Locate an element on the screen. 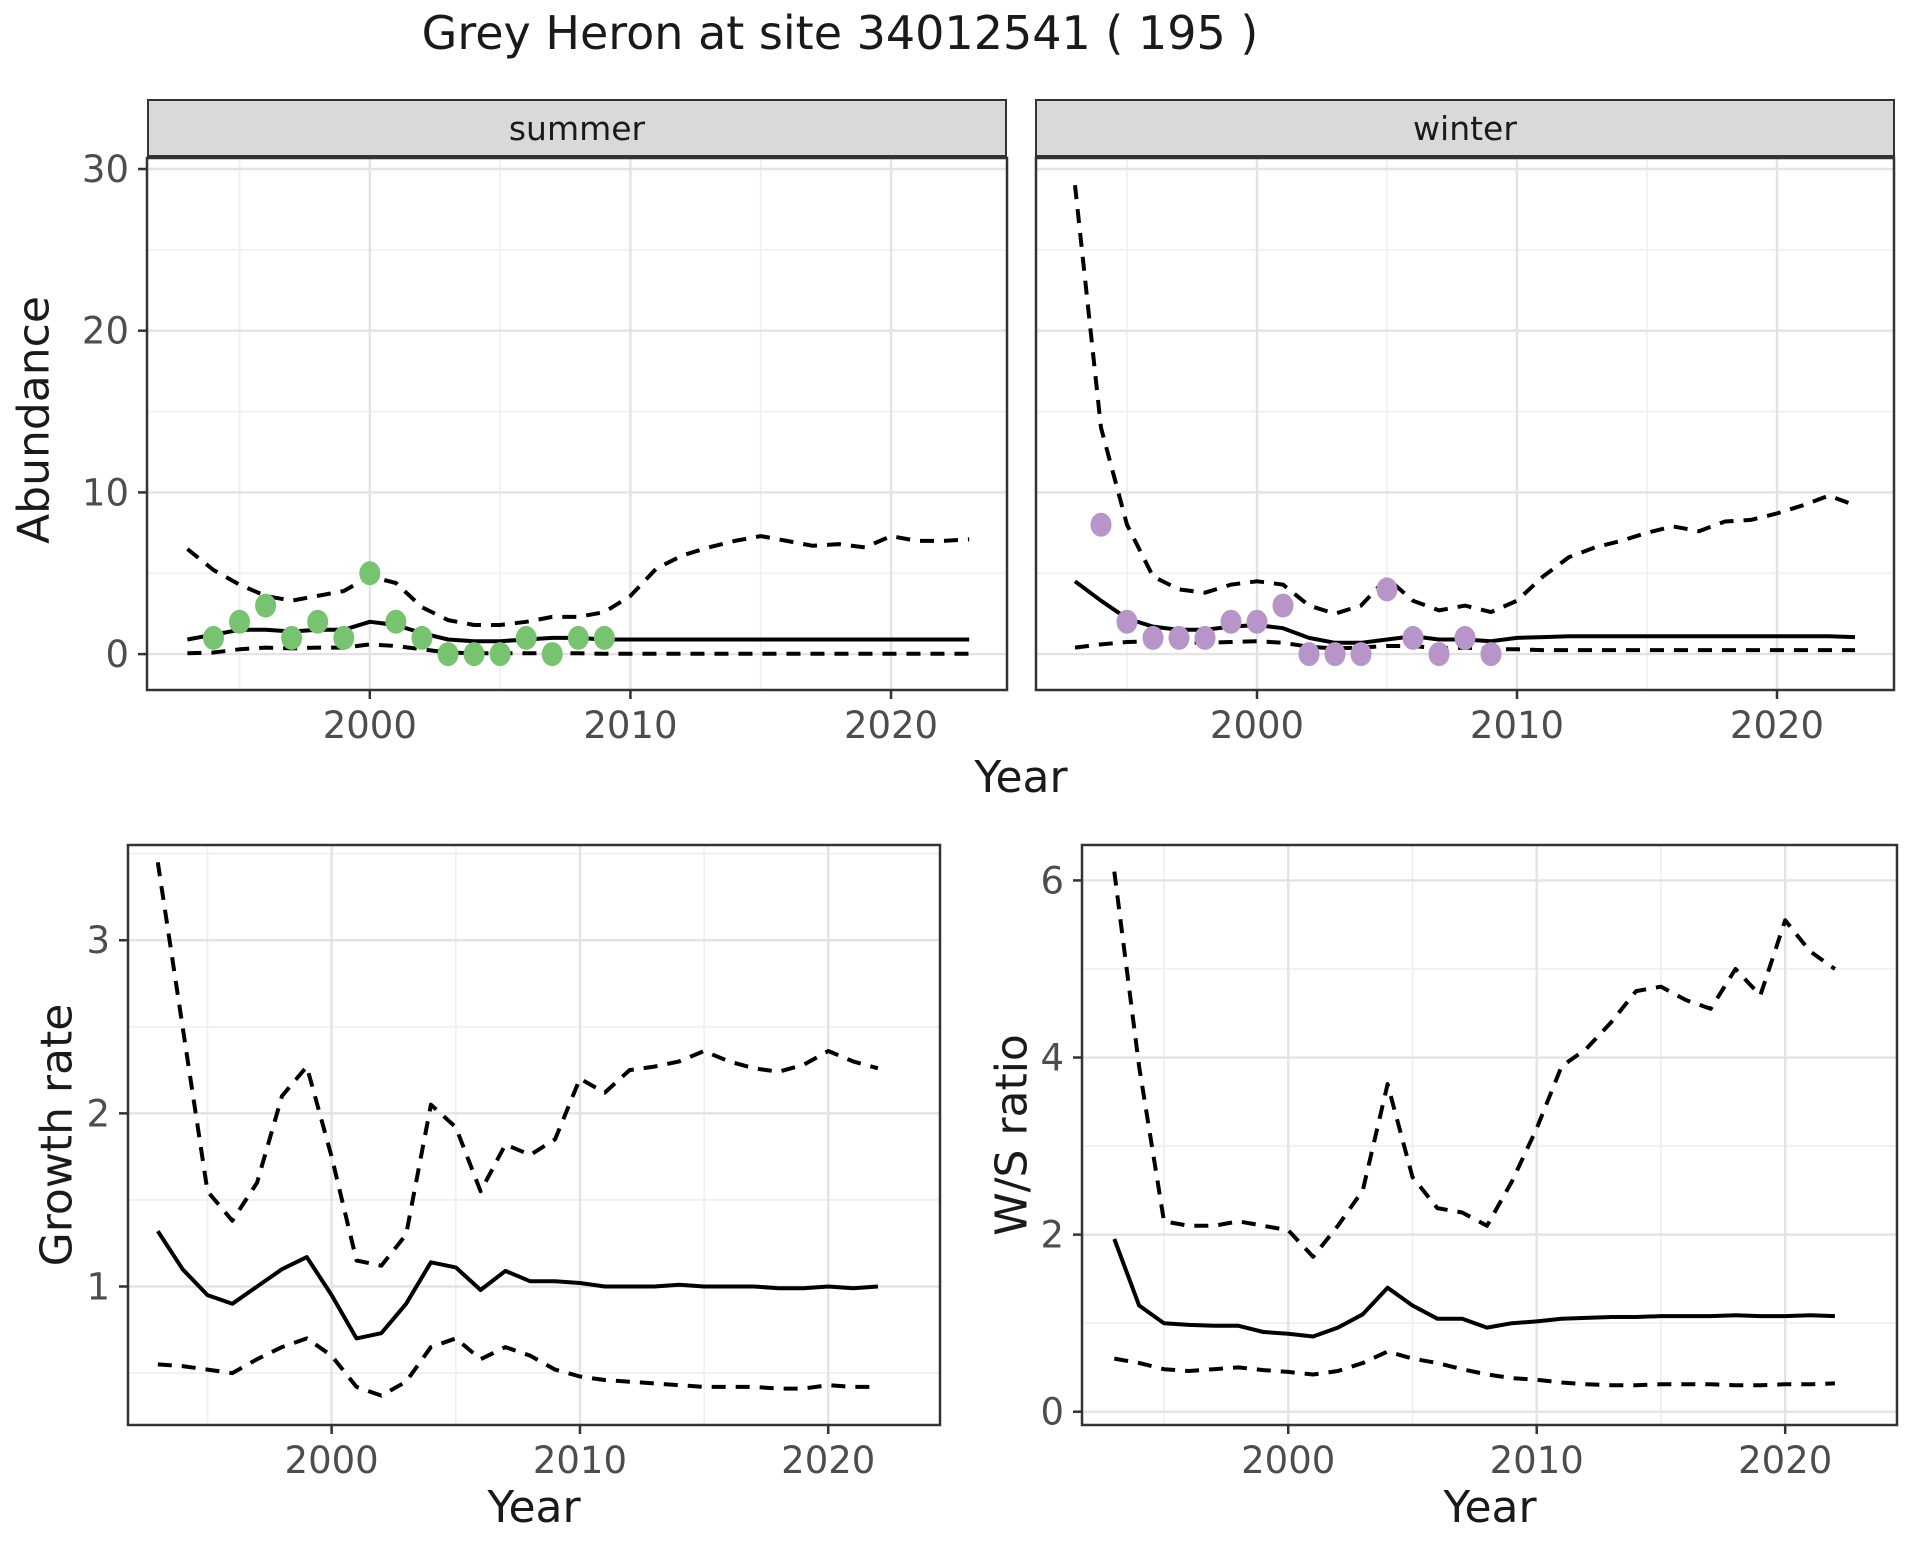  facet-label-winter: winter is located at coordinates (1465, 128).